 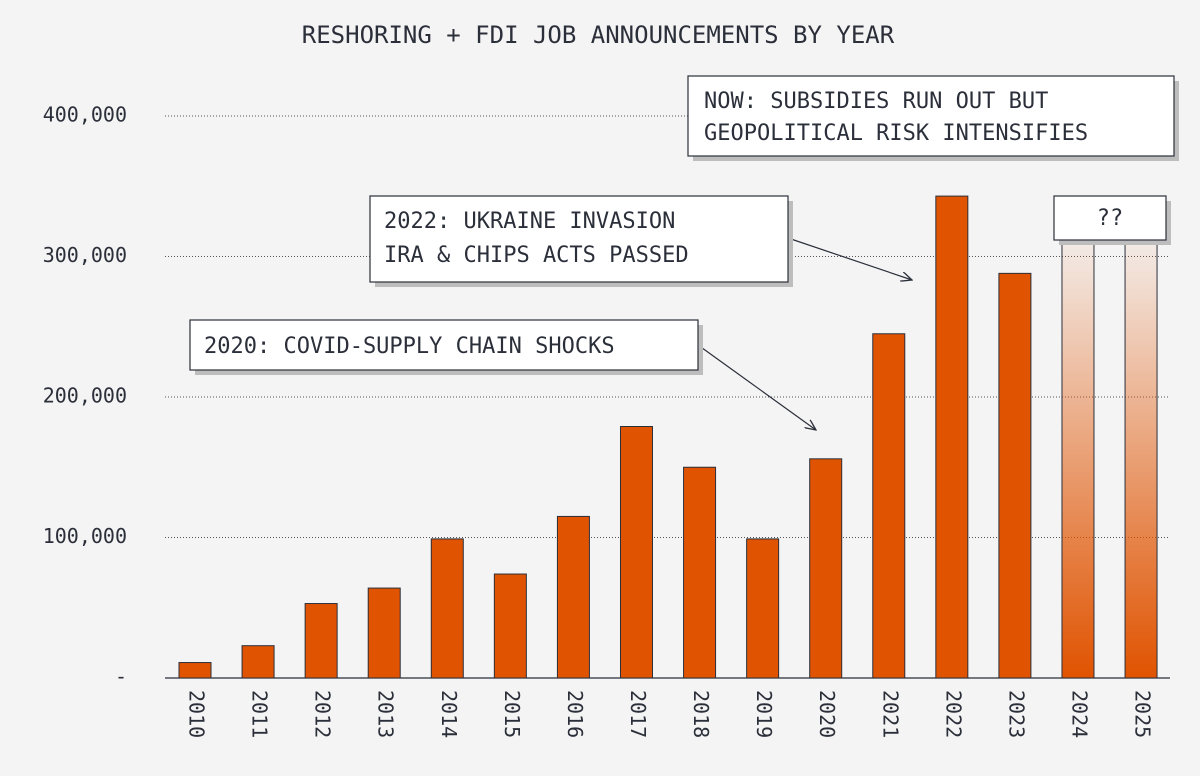 I want to click on y-tick-label: 400,000, so click(x=85, y=115).